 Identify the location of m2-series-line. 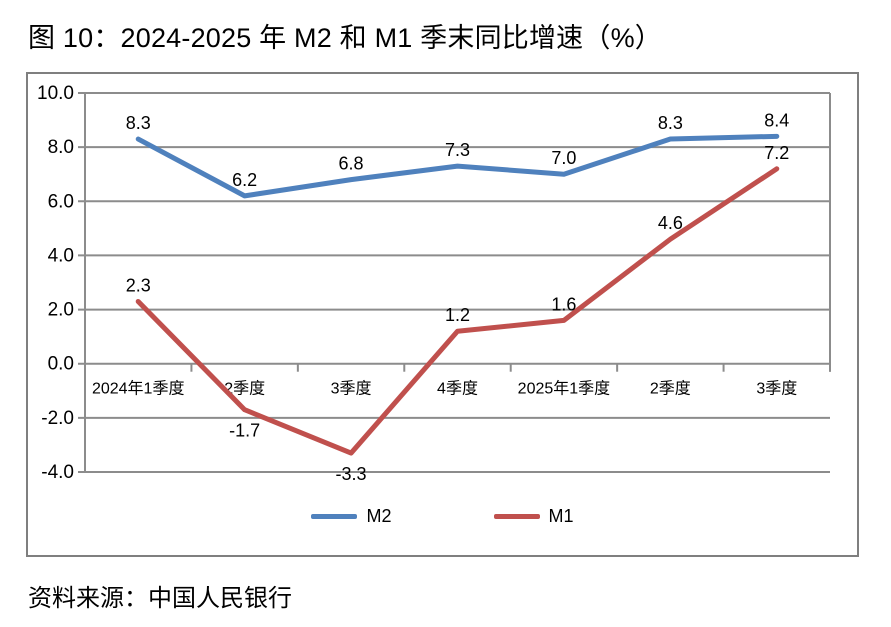
(457, 166).